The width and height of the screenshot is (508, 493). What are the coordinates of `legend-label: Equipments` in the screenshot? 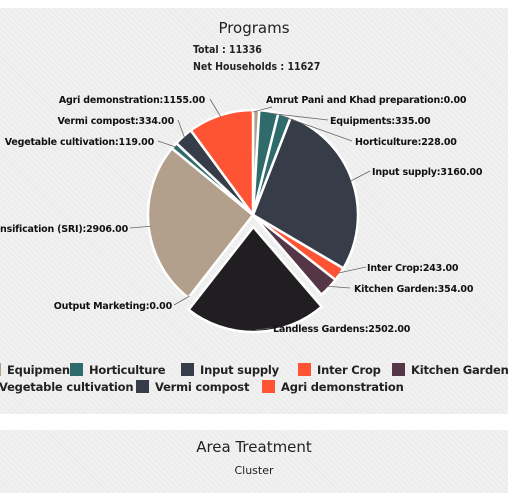 It's located at (44, 370).